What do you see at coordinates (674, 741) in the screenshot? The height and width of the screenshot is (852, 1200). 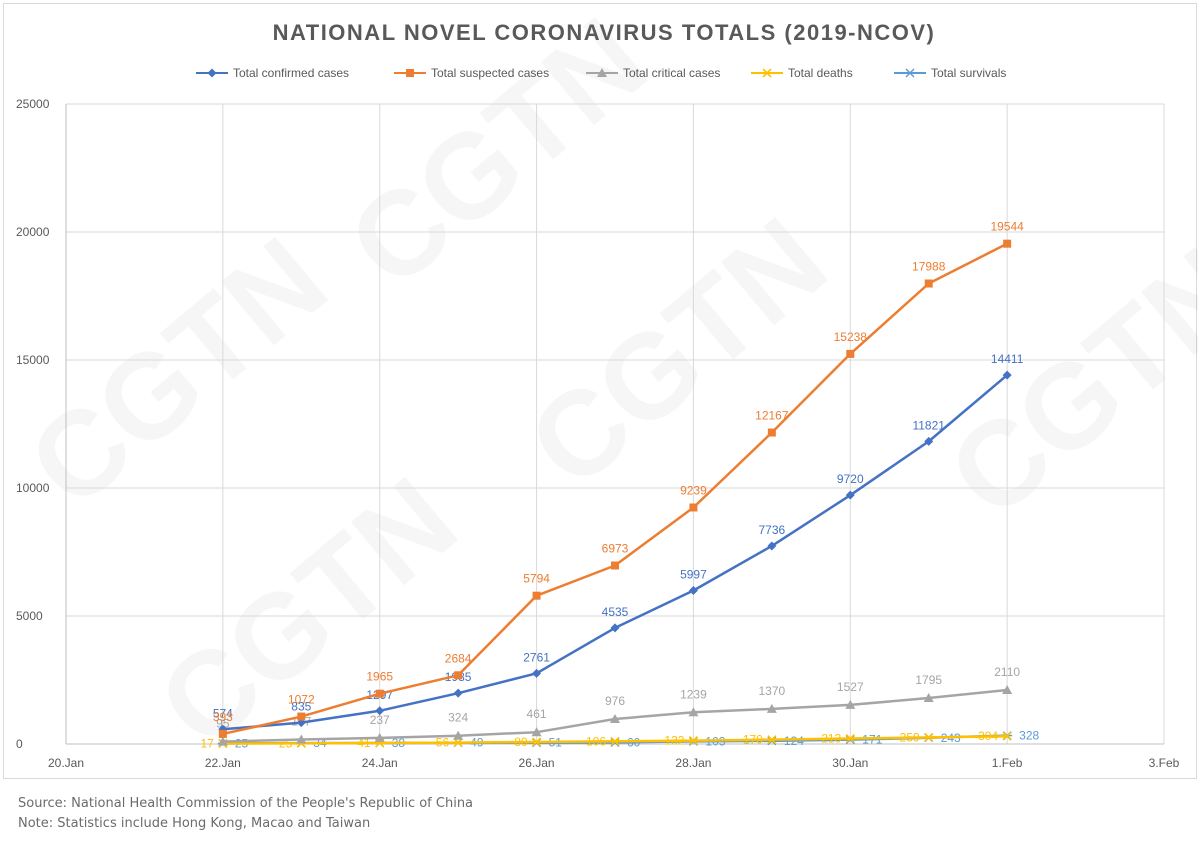 I see `data-label-deaths: 132` at bounding box center [674, 741].